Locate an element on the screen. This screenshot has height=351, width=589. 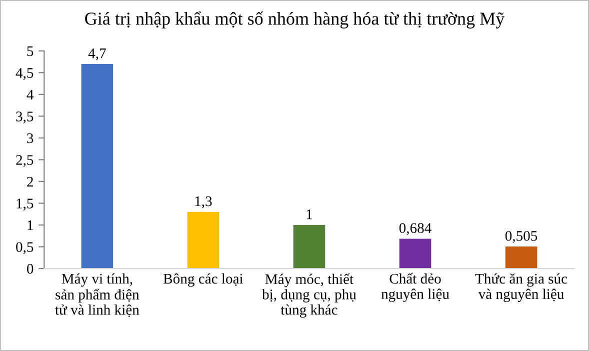
y-tick-label: 4 is located at coordinates (30, 95).